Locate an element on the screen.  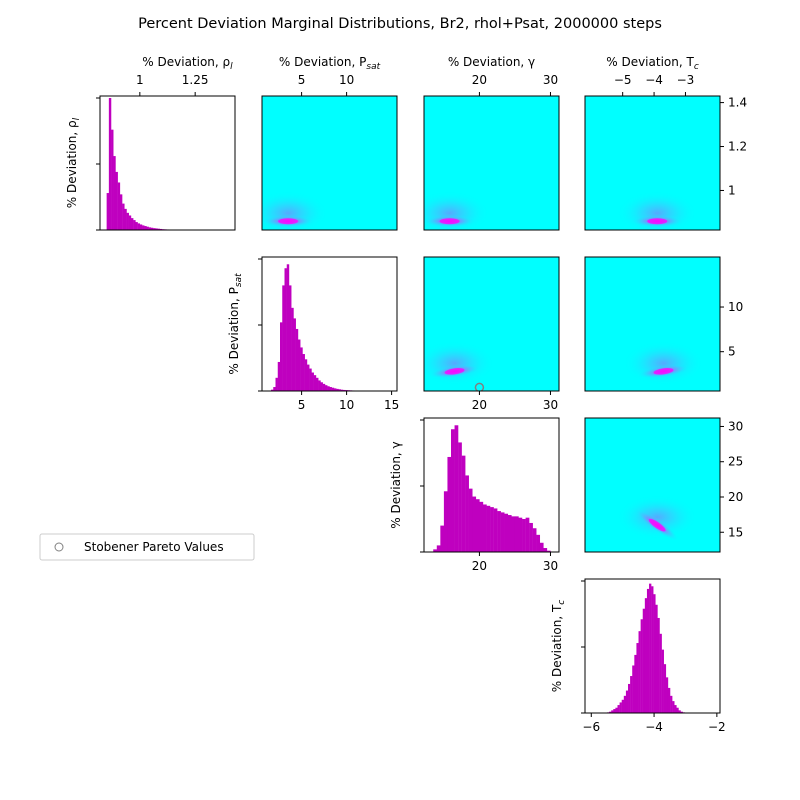
y-tick-label: 1.4 is located at coordinates (737, 103).